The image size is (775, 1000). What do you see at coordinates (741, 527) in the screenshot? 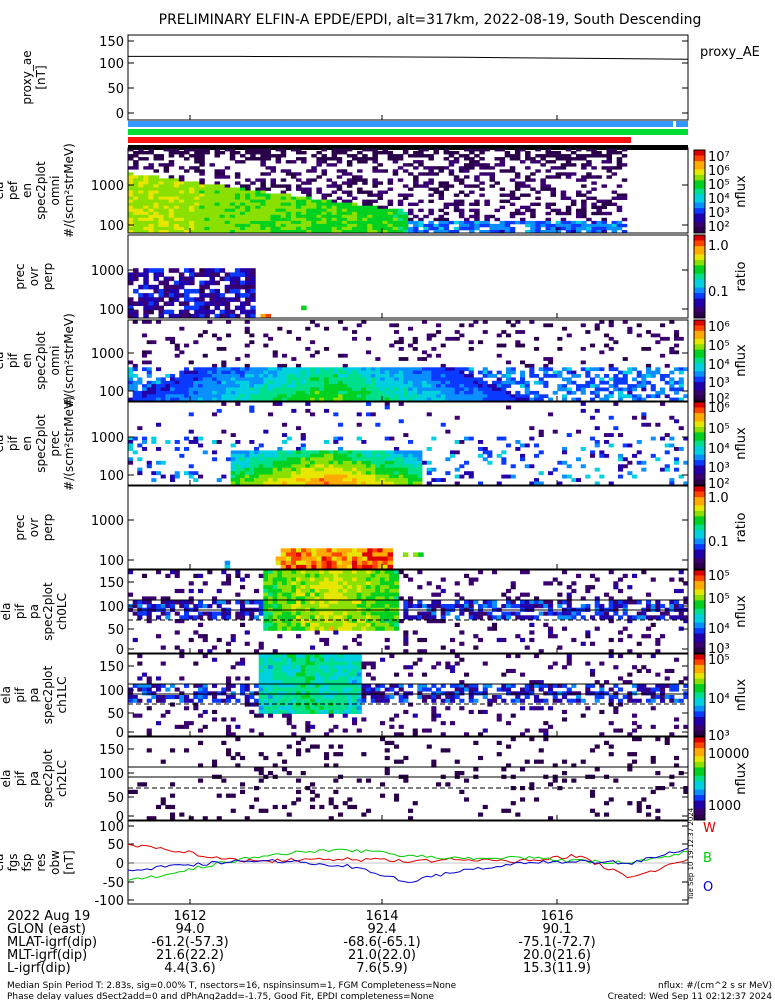
I see `pif_ratio-cbar-label: ratio` at bounding box center [741, 527].